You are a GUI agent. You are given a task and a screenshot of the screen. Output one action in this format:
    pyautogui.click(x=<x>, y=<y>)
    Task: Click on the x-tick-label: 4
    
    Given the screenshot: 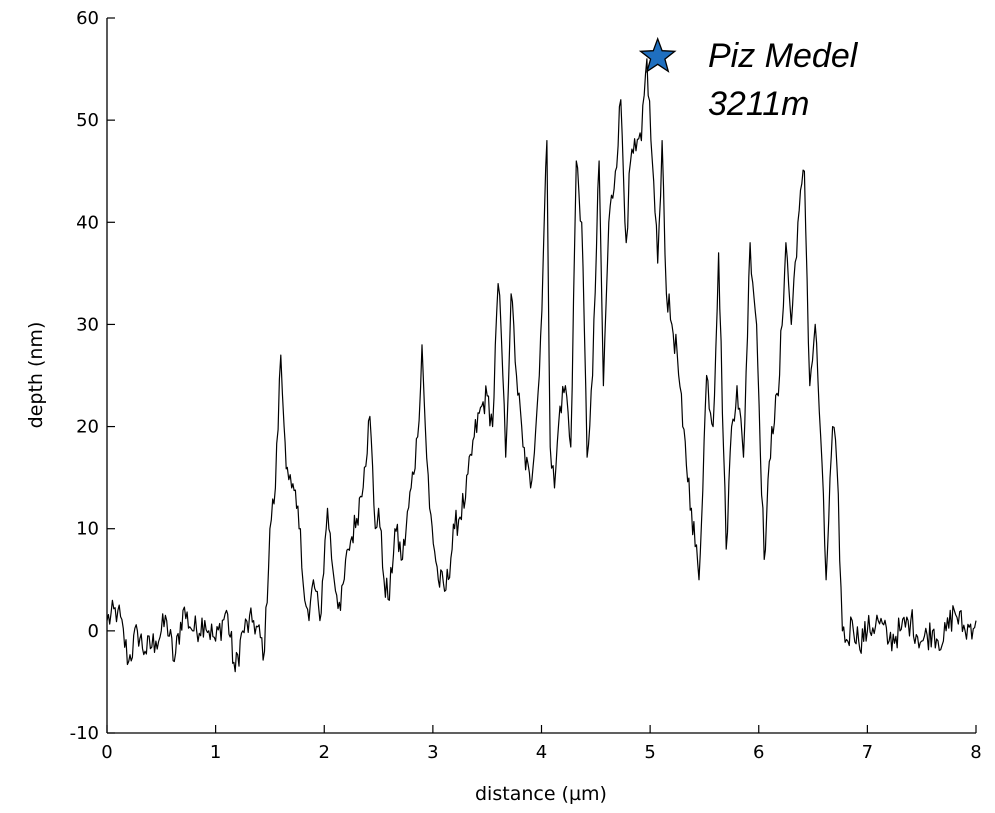 What is the action you would take?
    pyautogui.click(x=541, y=752)
    